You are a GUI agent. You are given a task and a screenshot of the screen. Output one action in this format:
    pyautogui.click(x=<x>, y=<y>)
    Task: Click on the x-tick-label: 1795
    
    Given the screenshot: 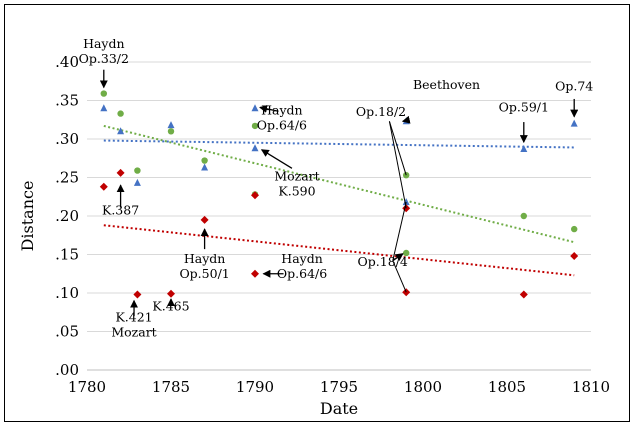 What is the action you would take?
    pyautogui.click(x=339, y=387)
    